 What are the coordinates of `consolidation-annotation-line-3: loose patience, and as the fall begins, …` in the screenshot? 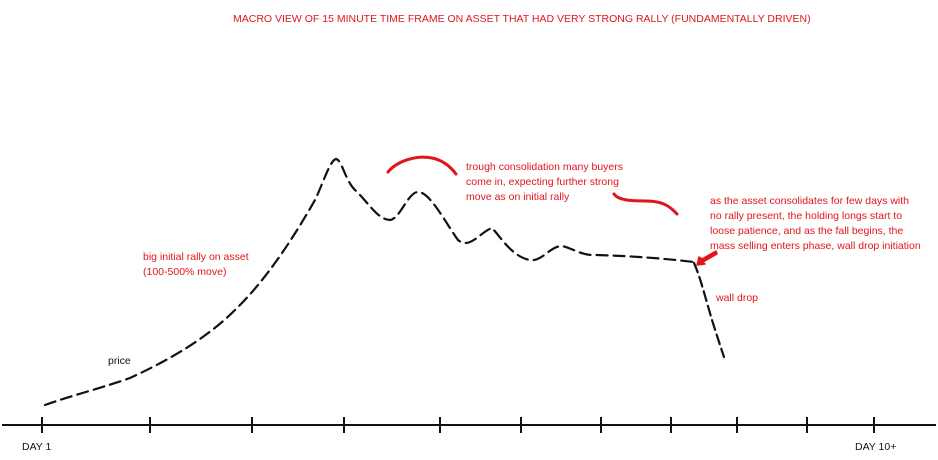 It's located at (807, 231).